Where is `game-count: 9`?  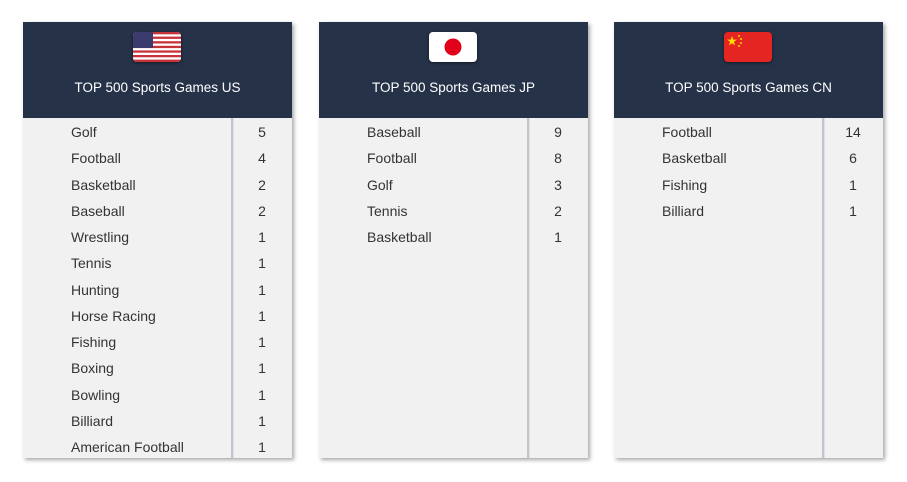 game-count: 9 is located at coordinates (558, 132).